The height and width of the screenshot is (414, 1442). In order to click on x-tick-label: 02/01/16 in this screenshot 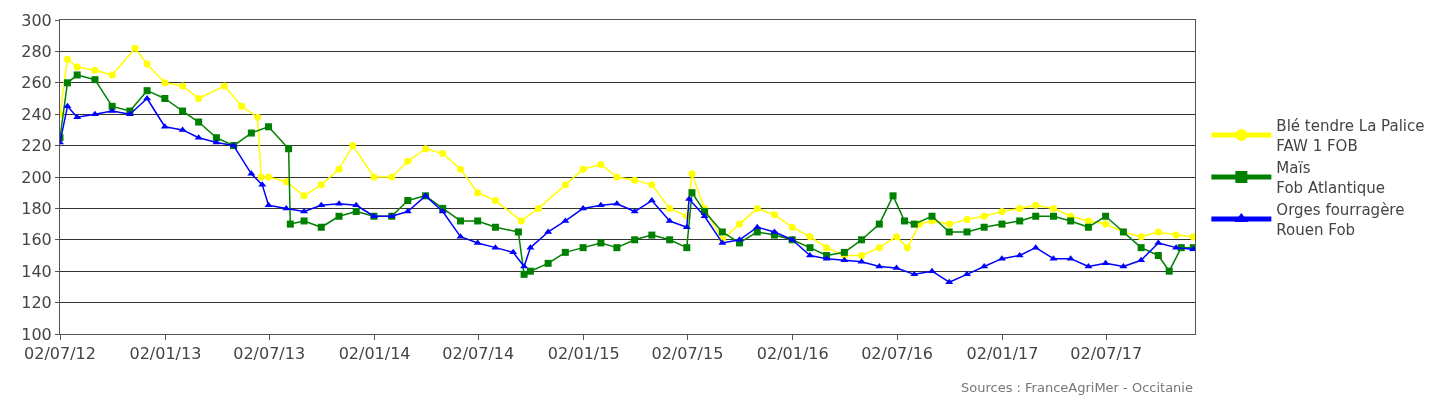, I will do `click(792, 354)`.